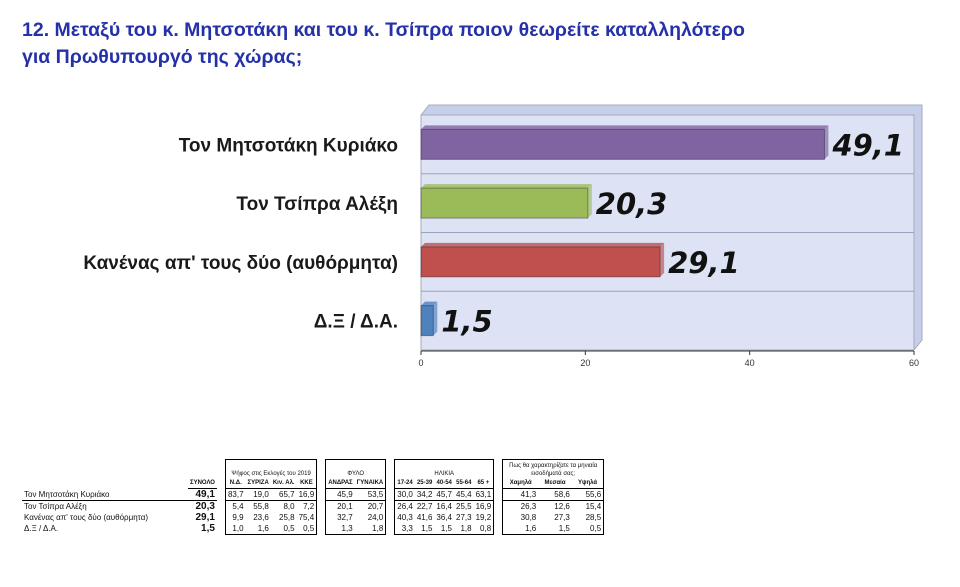 The image size is (960, 587). Describe the element at coordinates (370, 506) in the screenshot. I see `table-cell: 20,7` at that location.